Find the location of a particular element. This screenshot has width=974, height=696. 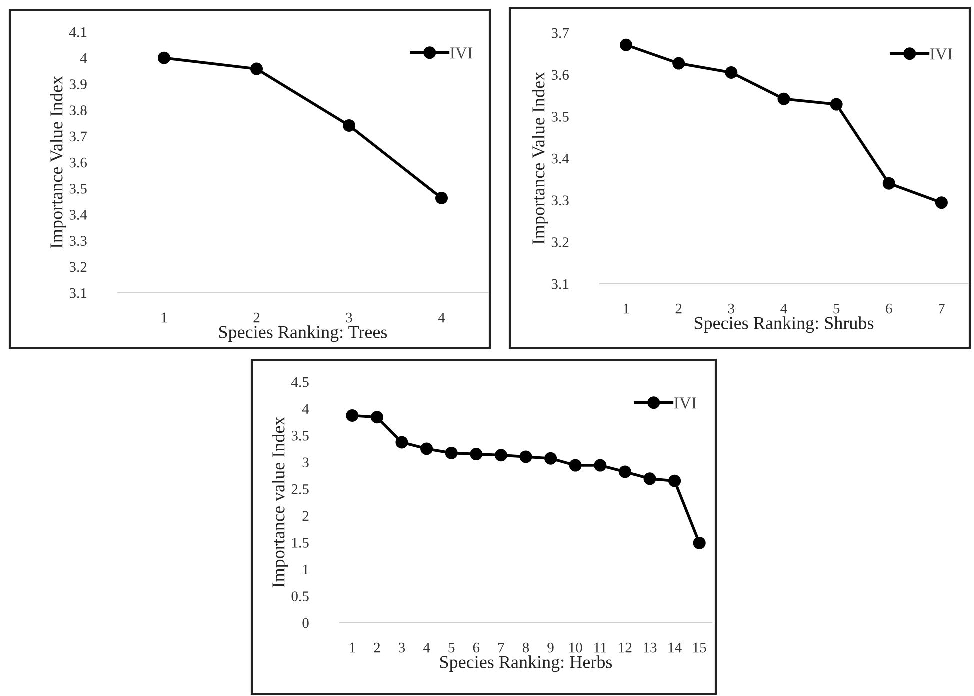

y-tick-label: 3.9 is located at coordinates (78, 85).